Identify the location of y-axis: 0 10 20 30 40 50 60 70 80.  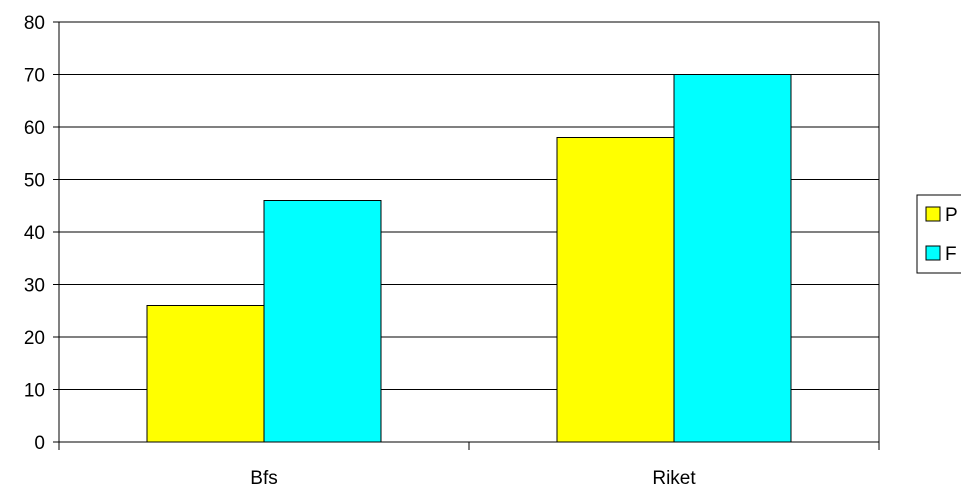
(41, 233).